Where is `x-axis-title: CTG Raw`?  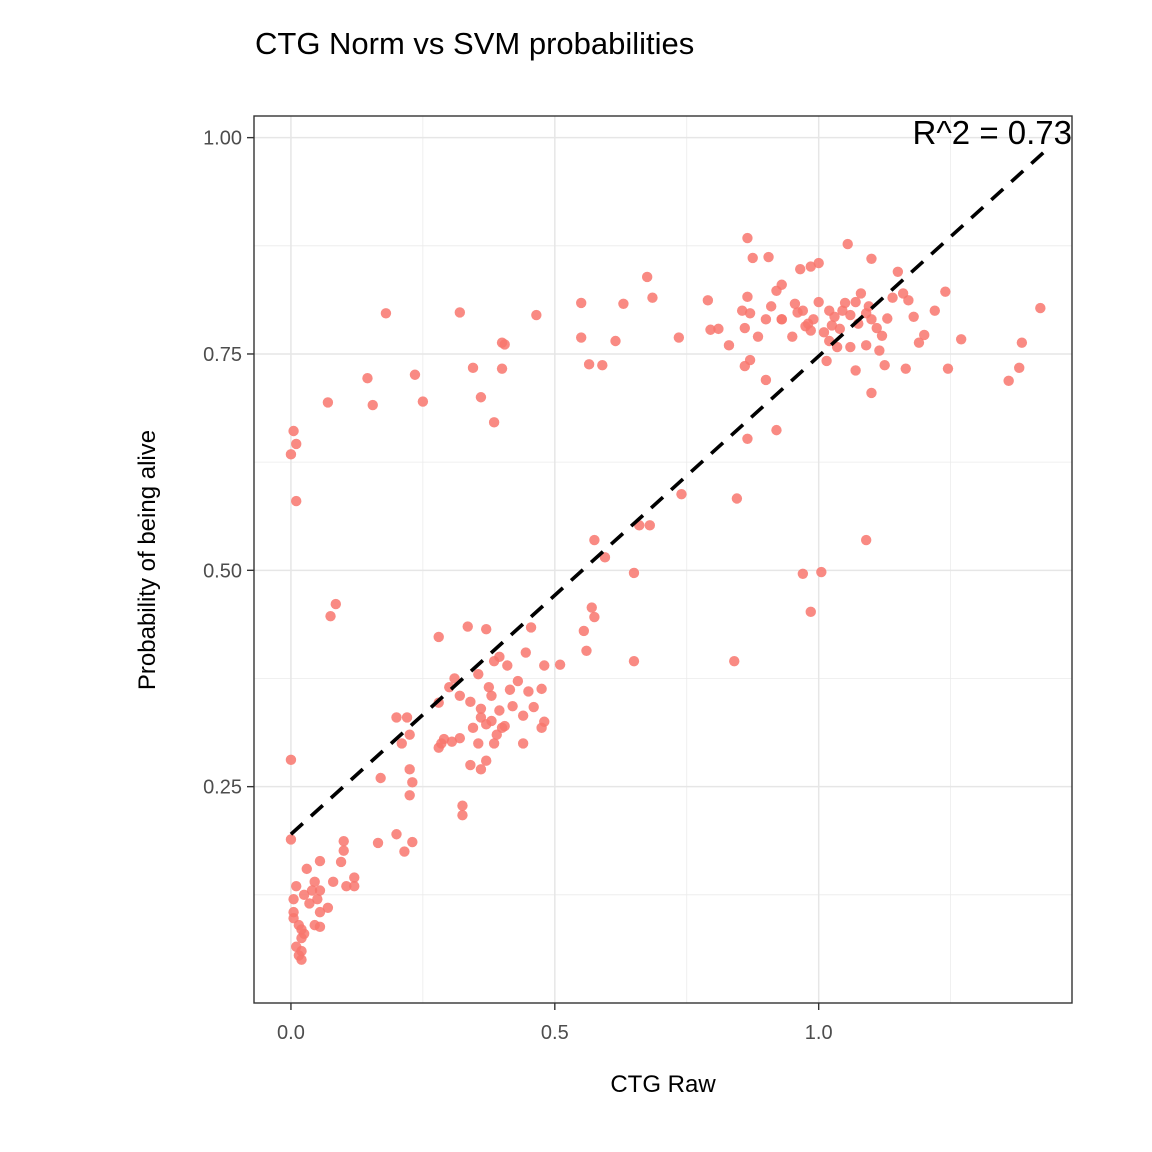 x-axis-title: CTG Raw is located at coordinates (663, 1084).